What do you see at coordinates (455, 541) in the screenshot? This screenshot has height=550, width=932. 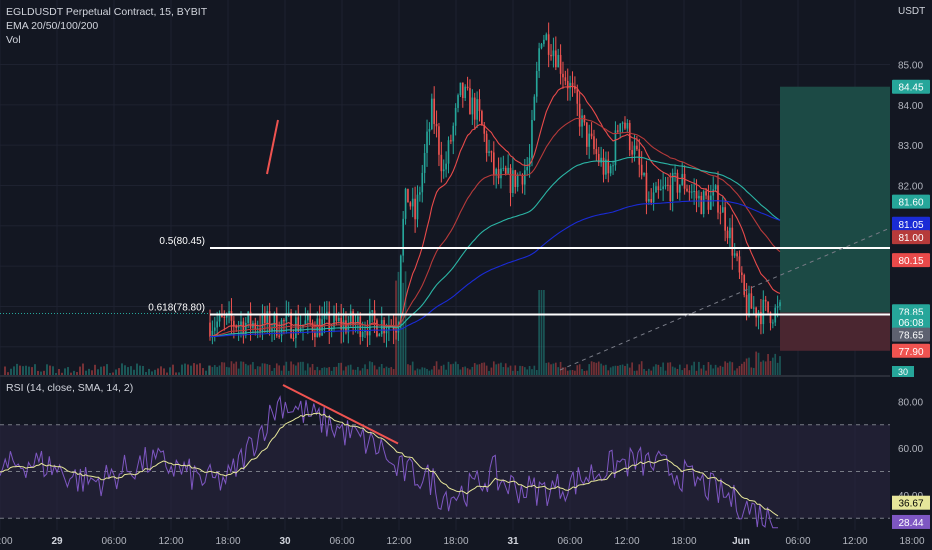 I see `time-tick: 18:00` at bounding box center [455, 541].